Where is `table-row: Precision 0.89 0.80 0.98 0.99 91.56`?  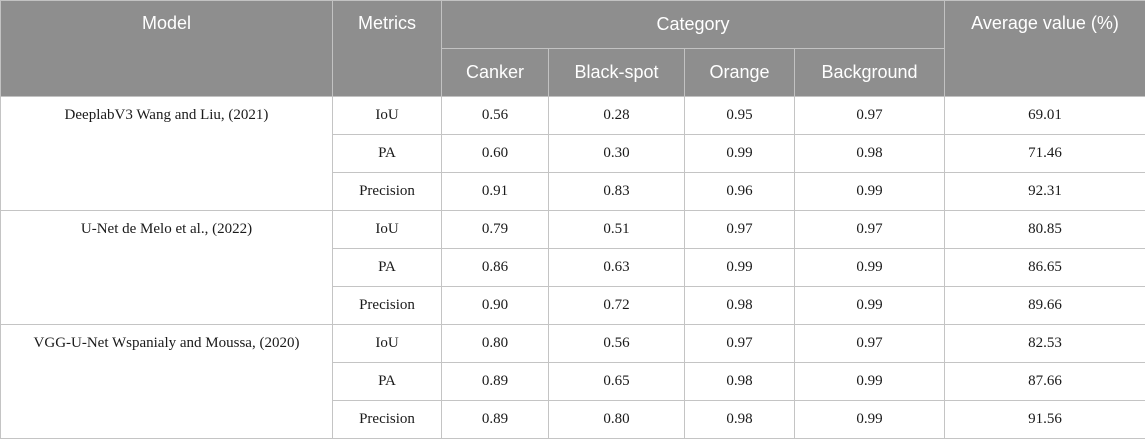
table-row: Precision 0.89 0.80 0.98 0.99 91.56 is located at coordinates (573, 419).